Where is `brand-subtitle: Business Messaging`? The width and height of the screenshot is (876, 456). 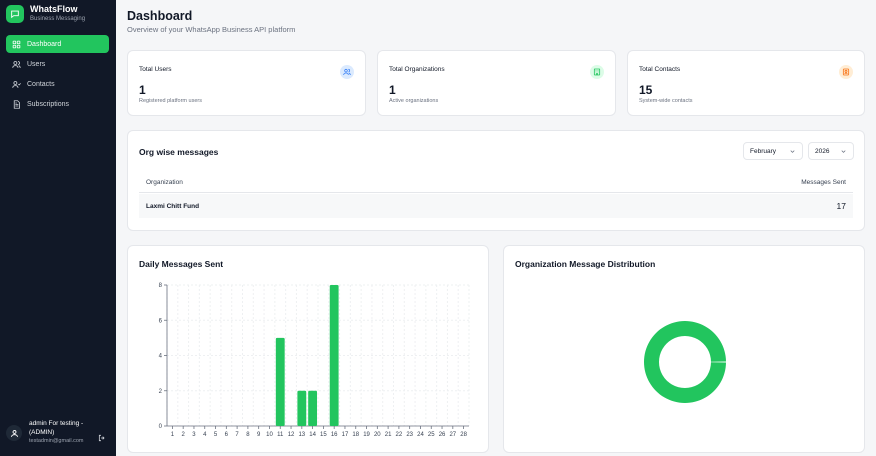
brand-subtitle: Business Messaging is located at coordinates (58, 19).